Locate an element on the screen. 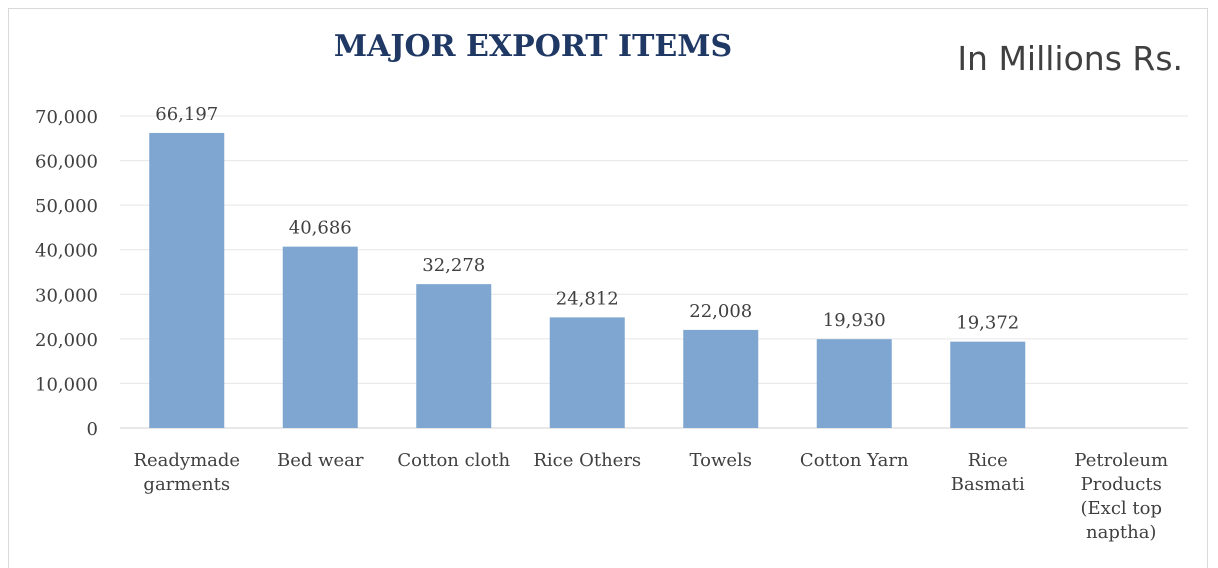 This screenshot has height=568, width=1218. y-tick-label: 50,000 is located at coordinates (66, 206).